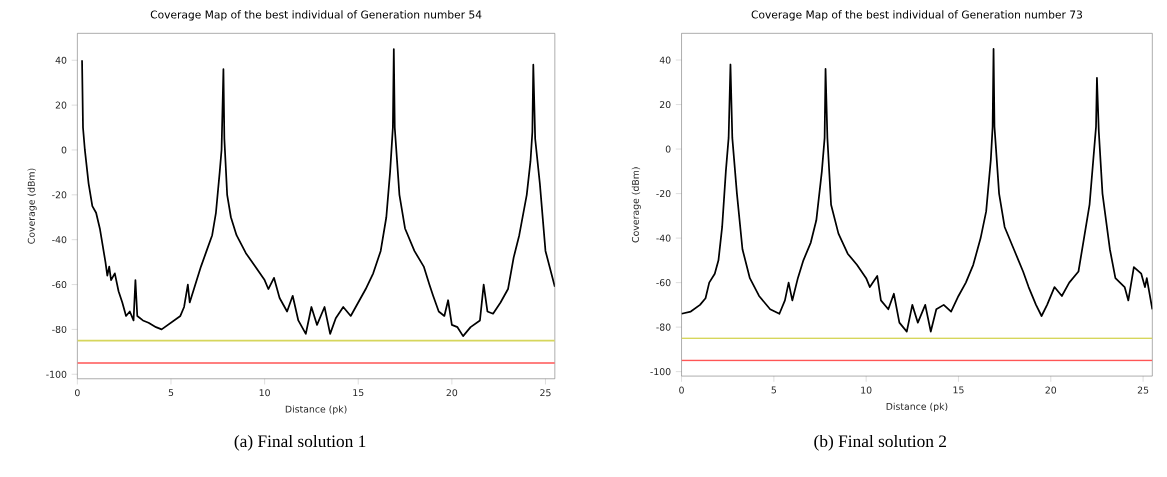 The image size is (1167, 477). Describe the element at coordinates (880, 442) in the screenshot. I see `text: (b) Final solution 2` at that location.